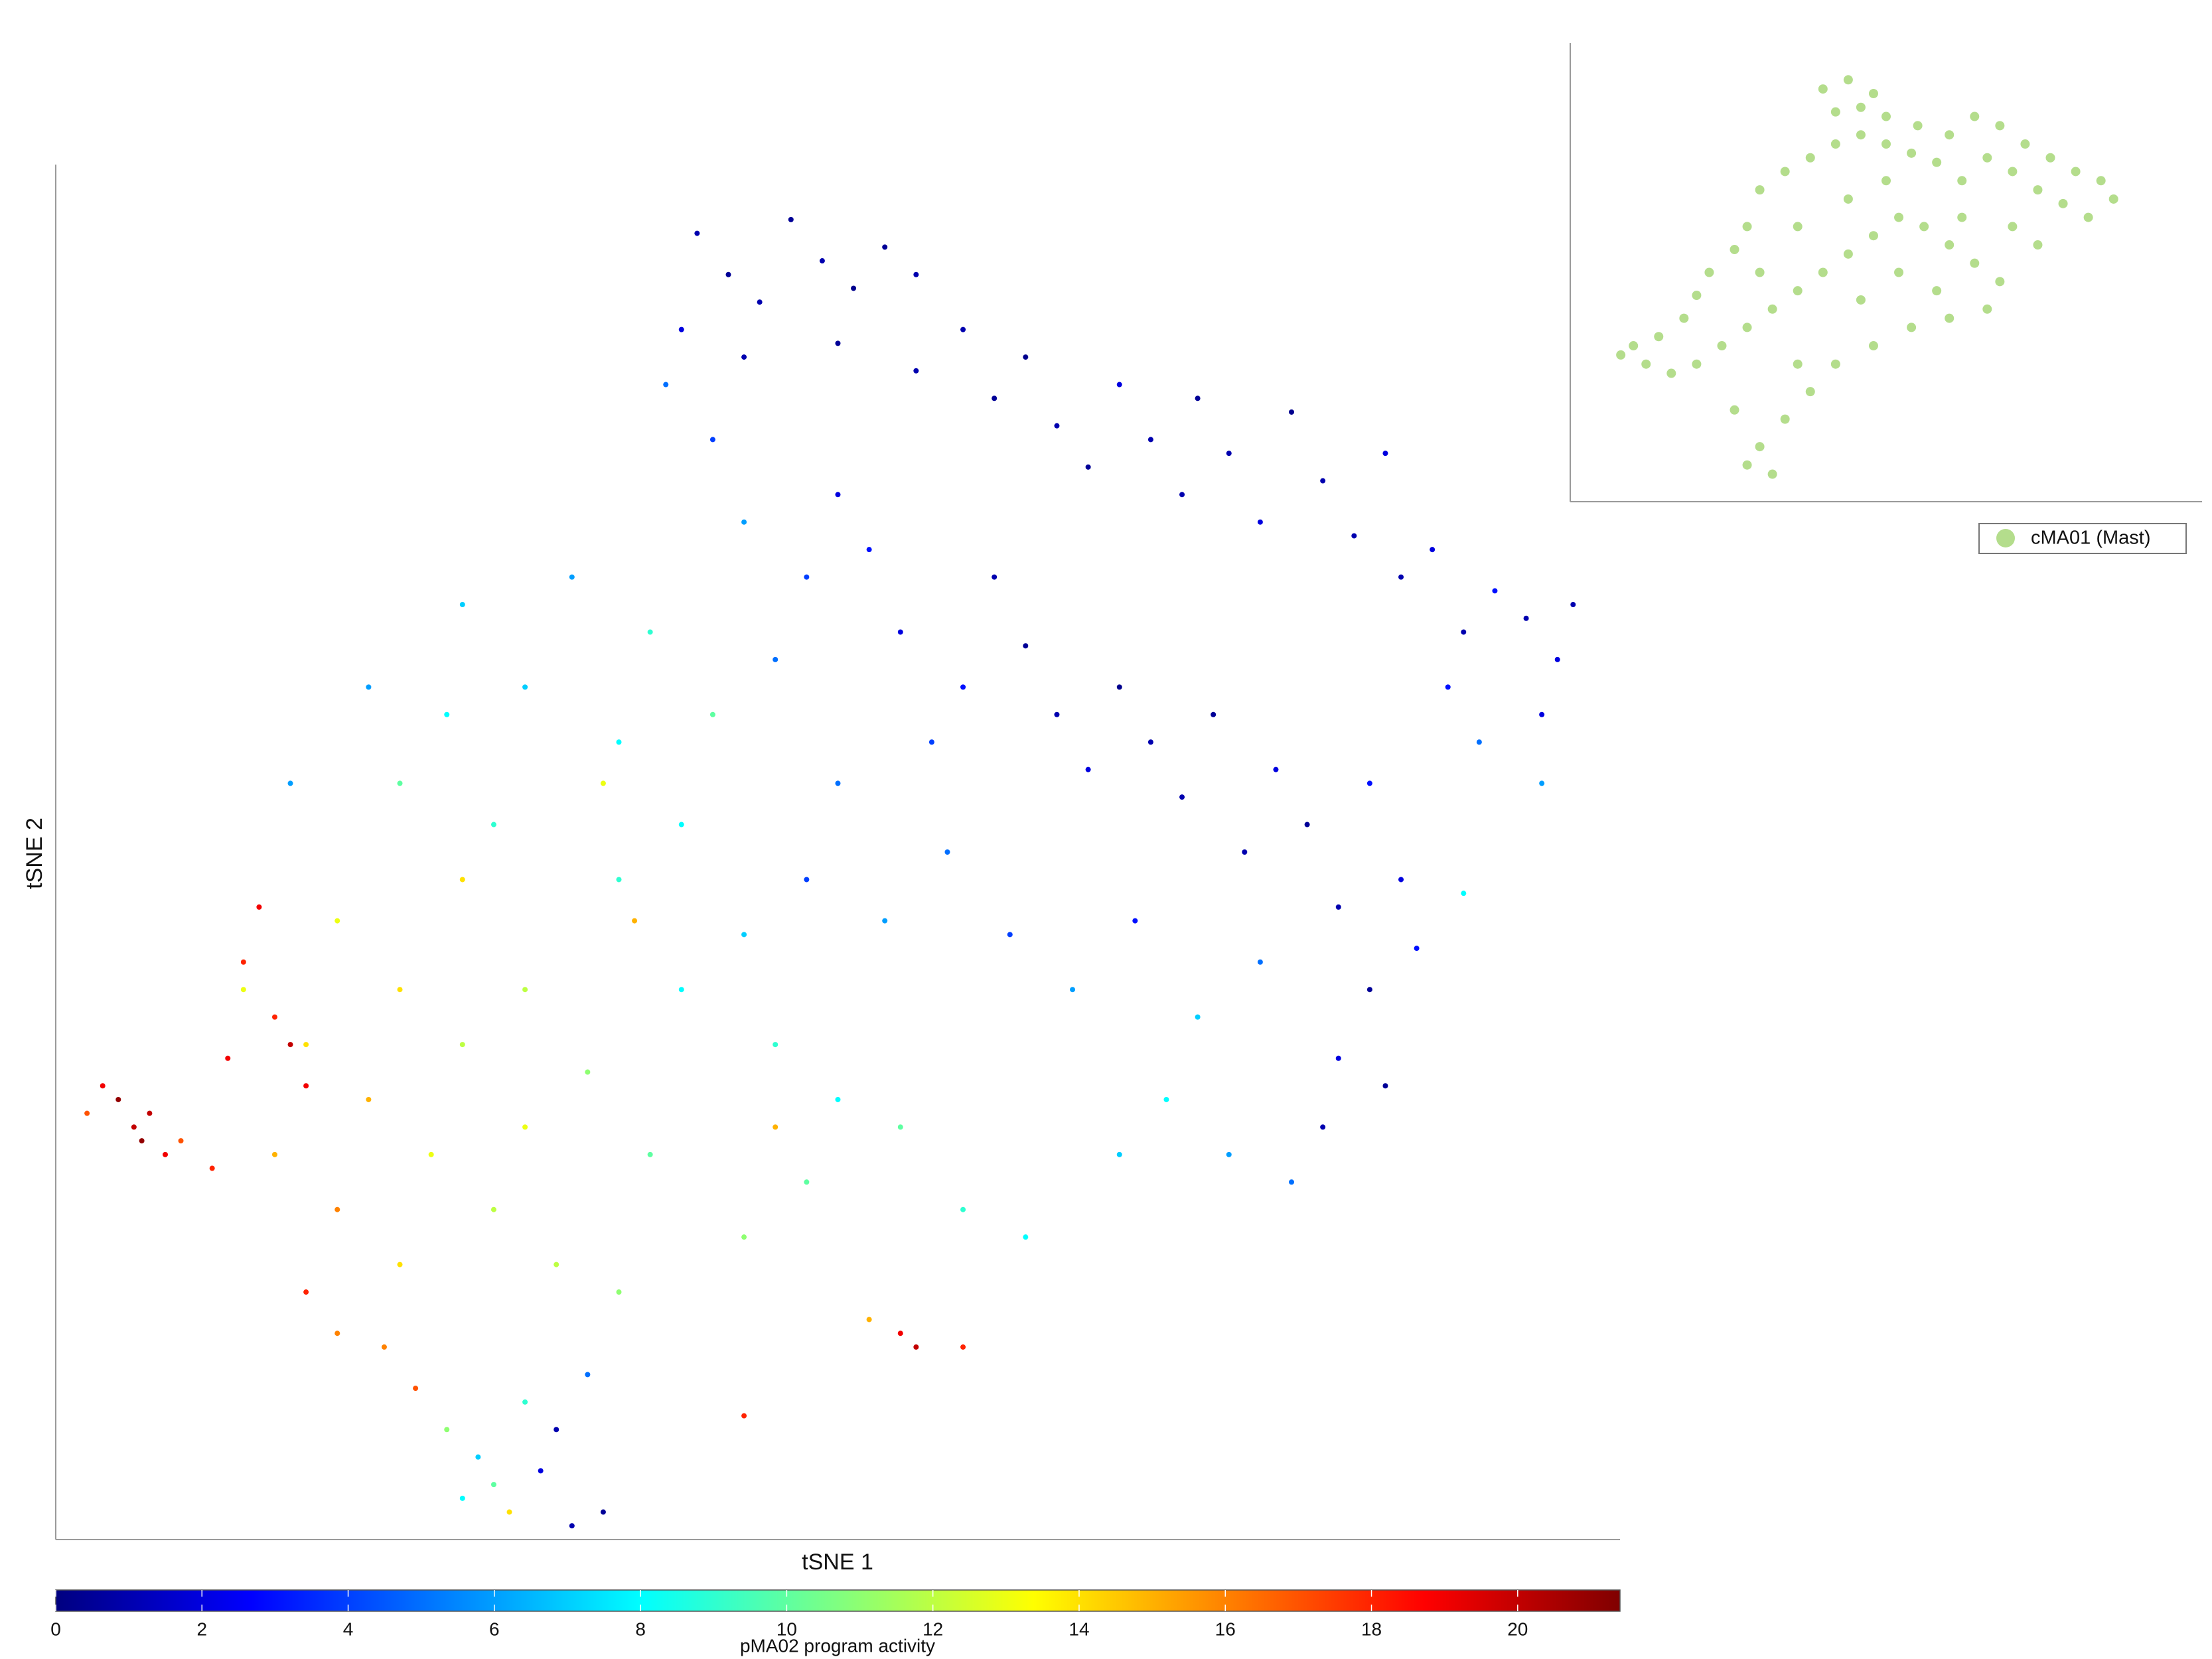  I want to click on legend-marker, so click(2005, 538).